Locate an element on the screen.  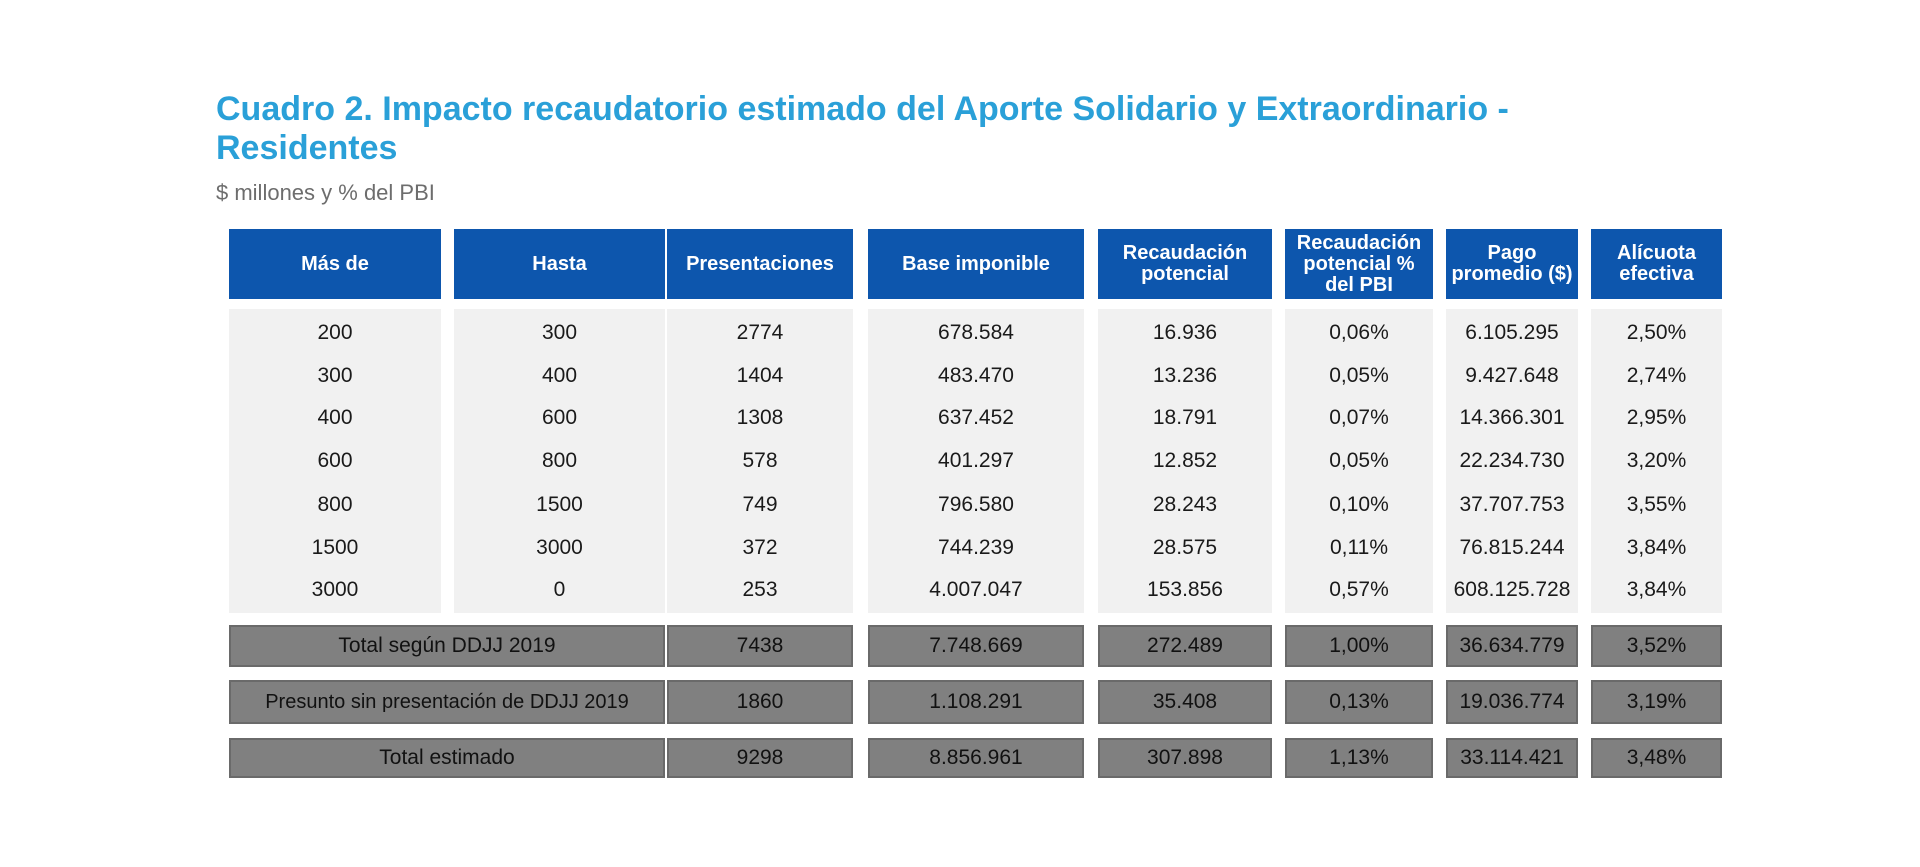
table-cell: 153.856 is located at coordinates (1185, 589).